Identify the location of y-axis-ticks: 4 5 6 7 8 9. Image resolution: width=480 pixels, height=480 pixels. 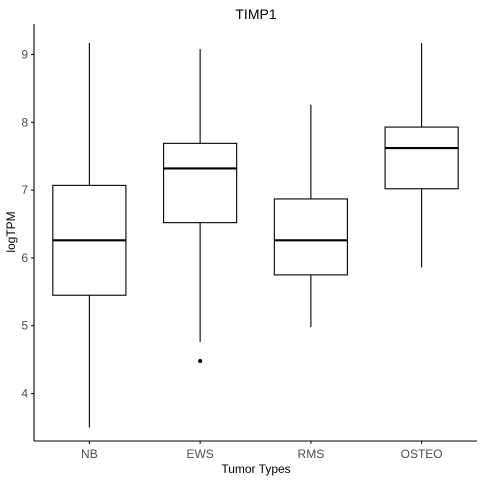
(27, 224).